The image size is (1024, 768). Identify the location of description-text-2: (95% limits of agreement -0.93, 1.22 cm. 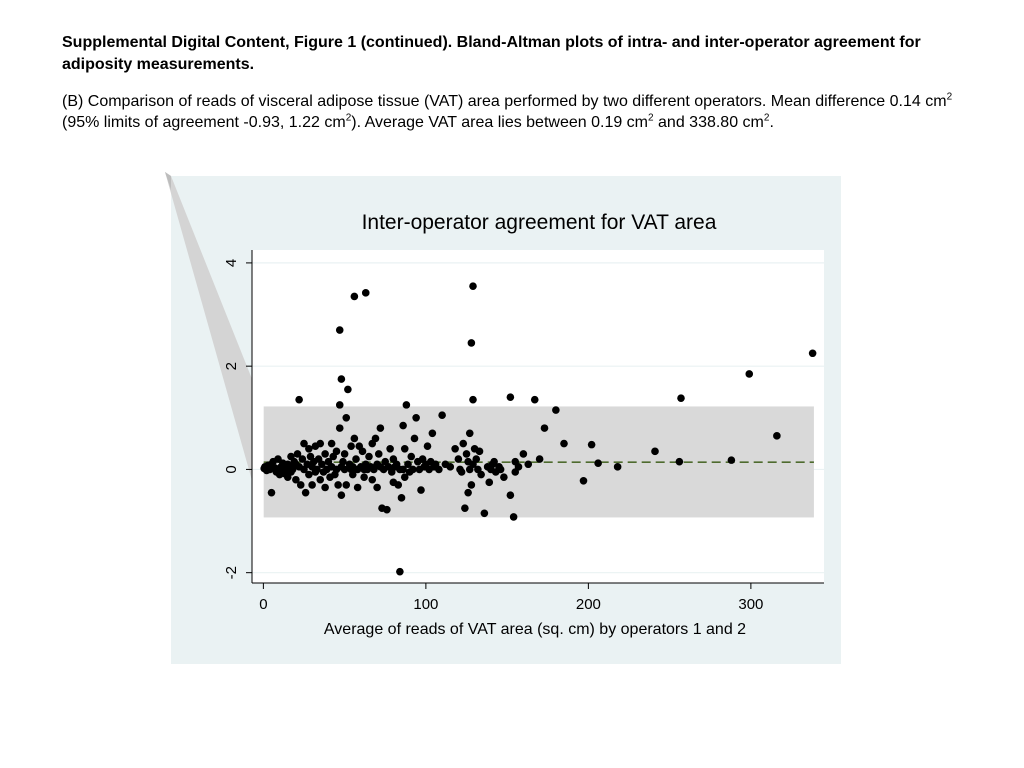
(204, 122).